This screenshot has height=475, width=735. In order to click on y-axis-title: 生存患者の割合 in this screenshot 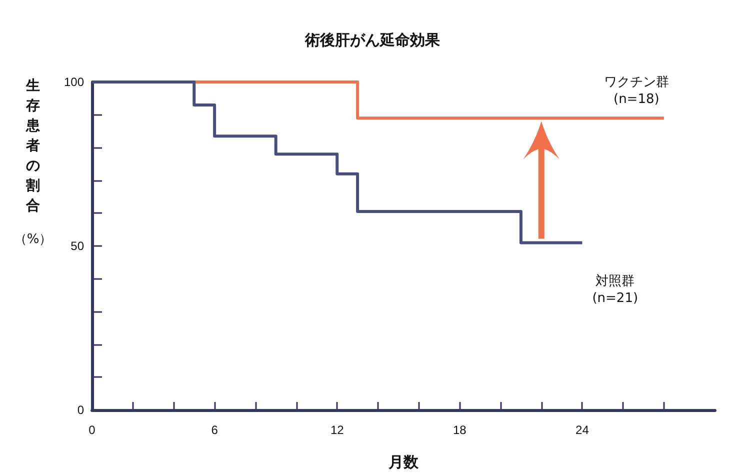, I will do `click(32, 146)`.